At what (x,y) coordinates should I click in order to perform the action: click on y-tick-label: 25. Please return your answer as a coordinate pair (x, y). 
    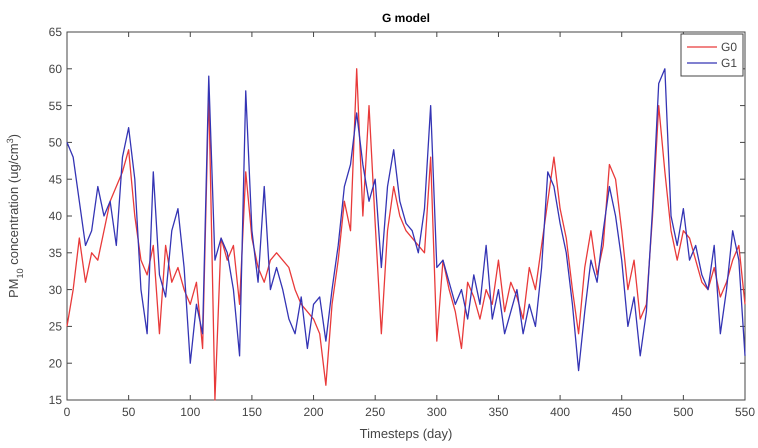
    Looking at the image, I should click on (55, 327).